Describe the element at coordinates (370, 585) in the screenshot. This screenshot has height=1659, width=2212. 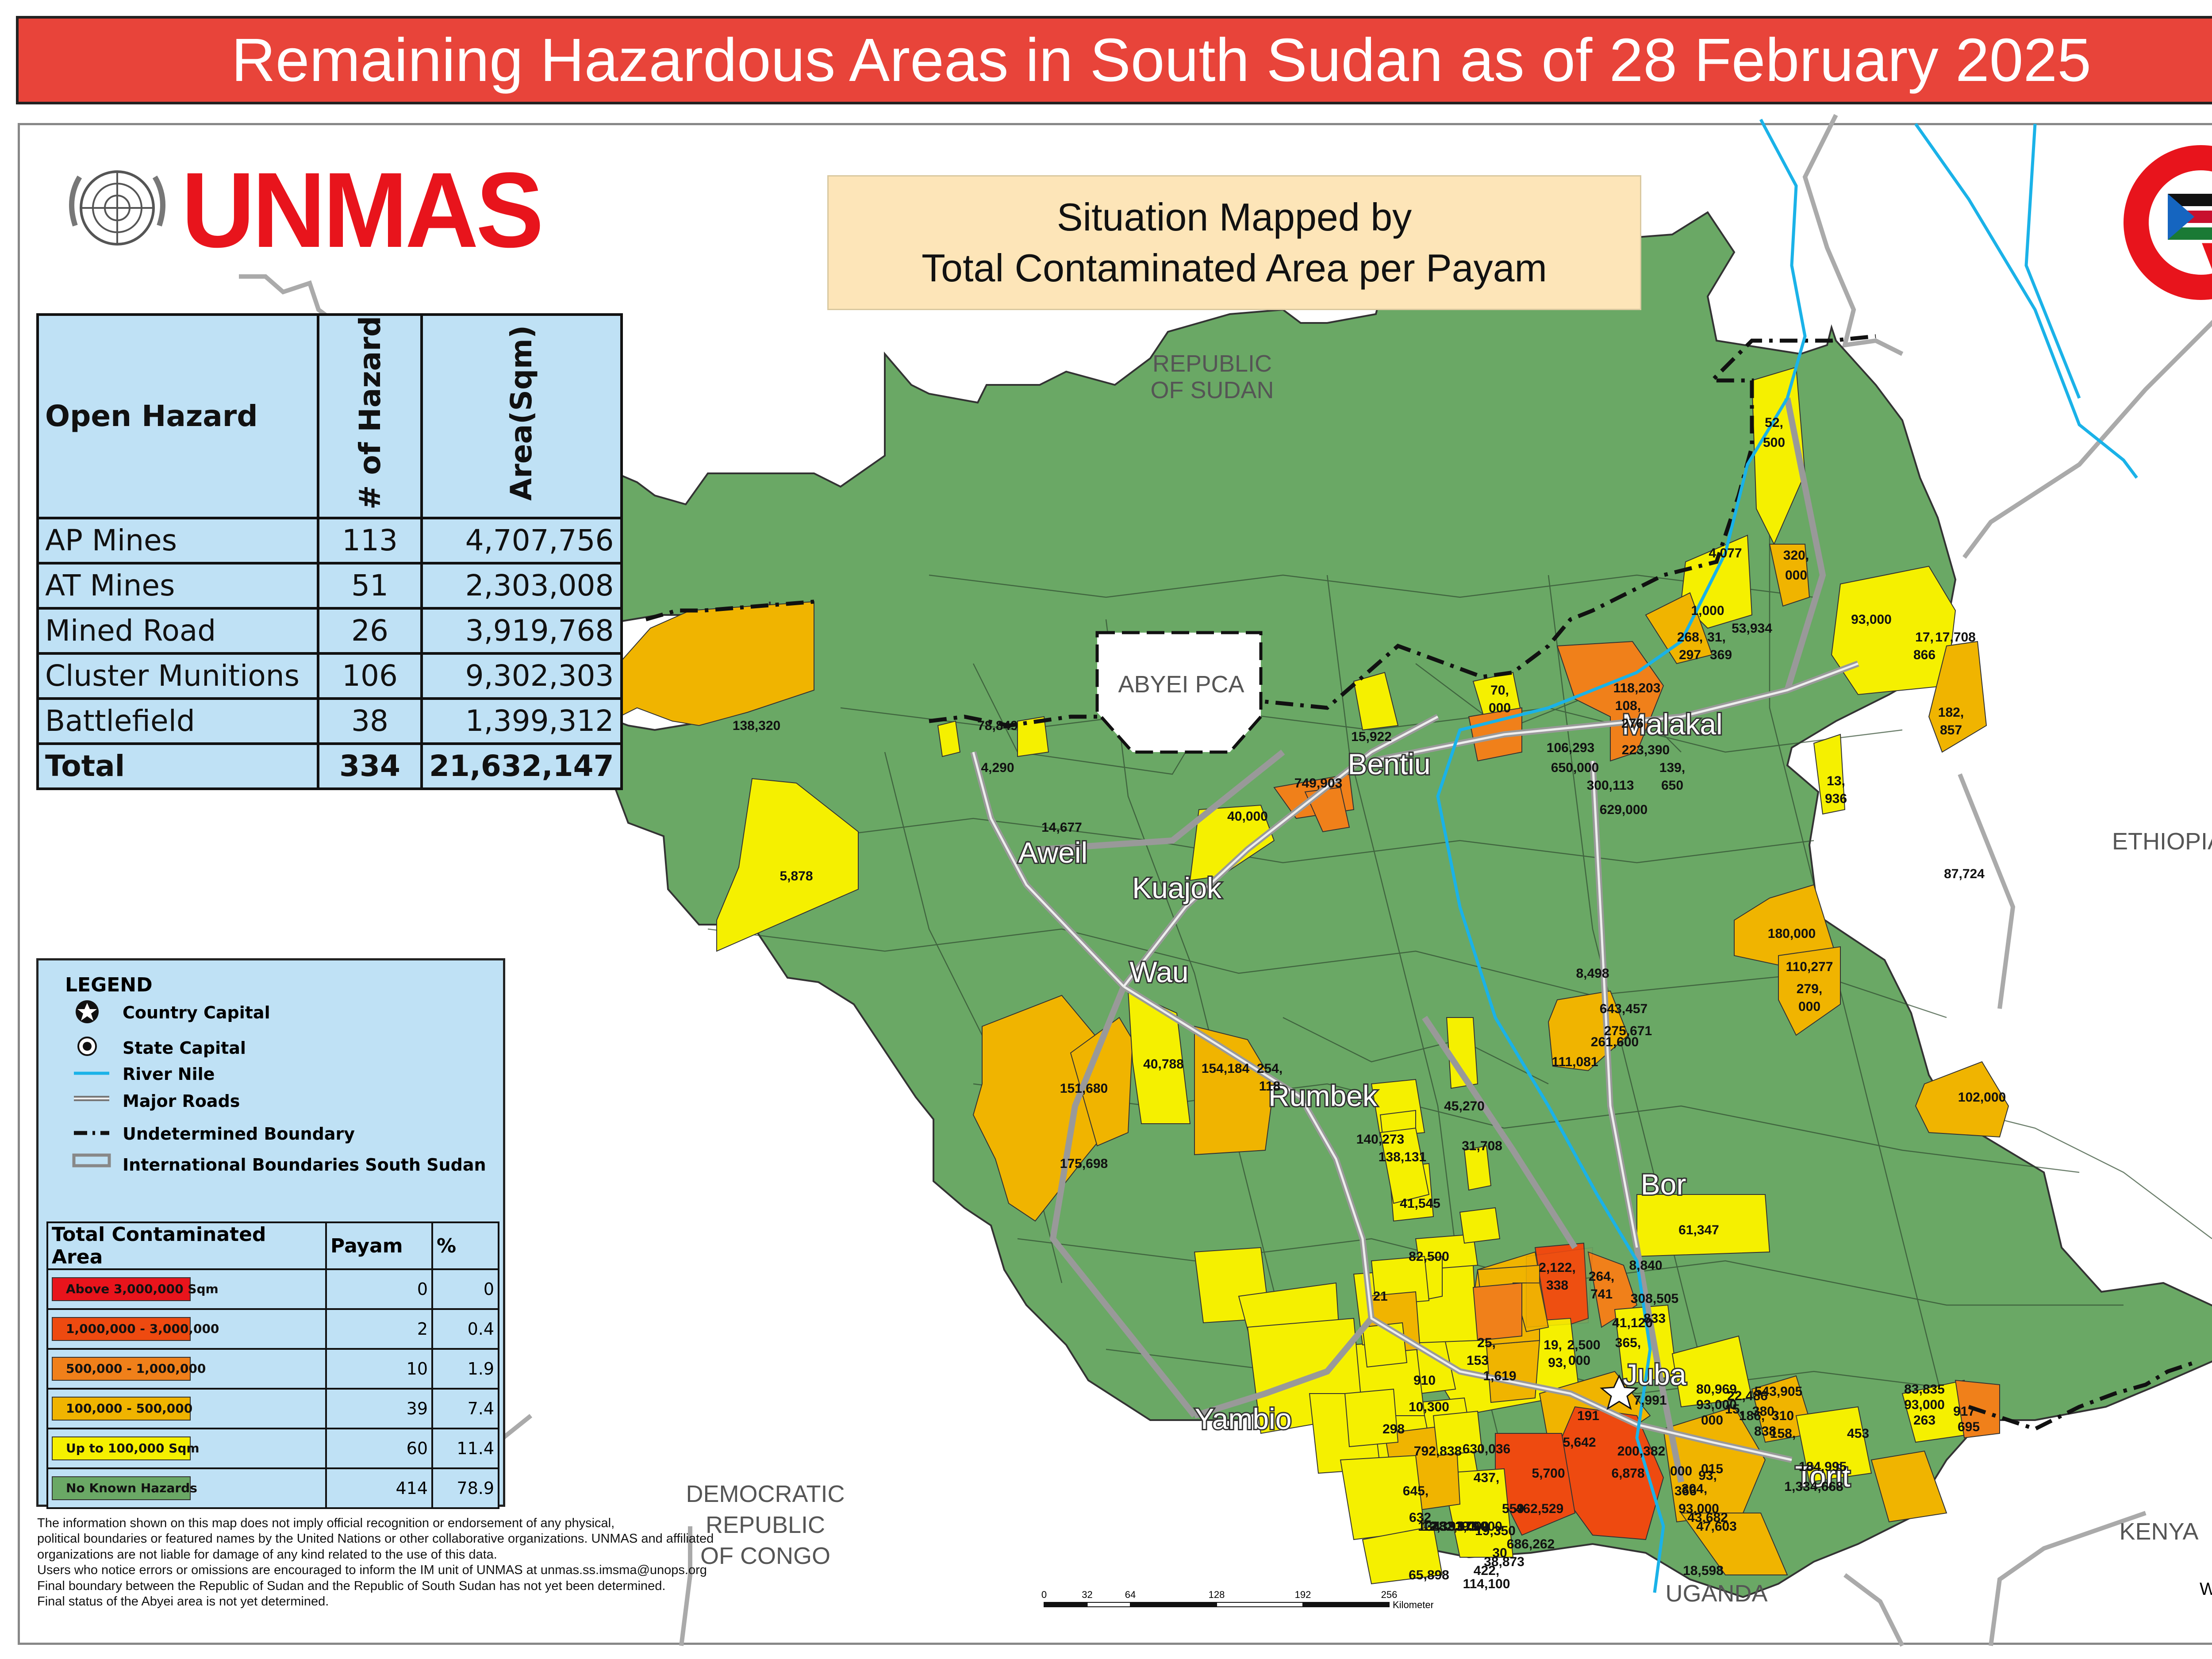
I see `hazard-count: 51` at that location.